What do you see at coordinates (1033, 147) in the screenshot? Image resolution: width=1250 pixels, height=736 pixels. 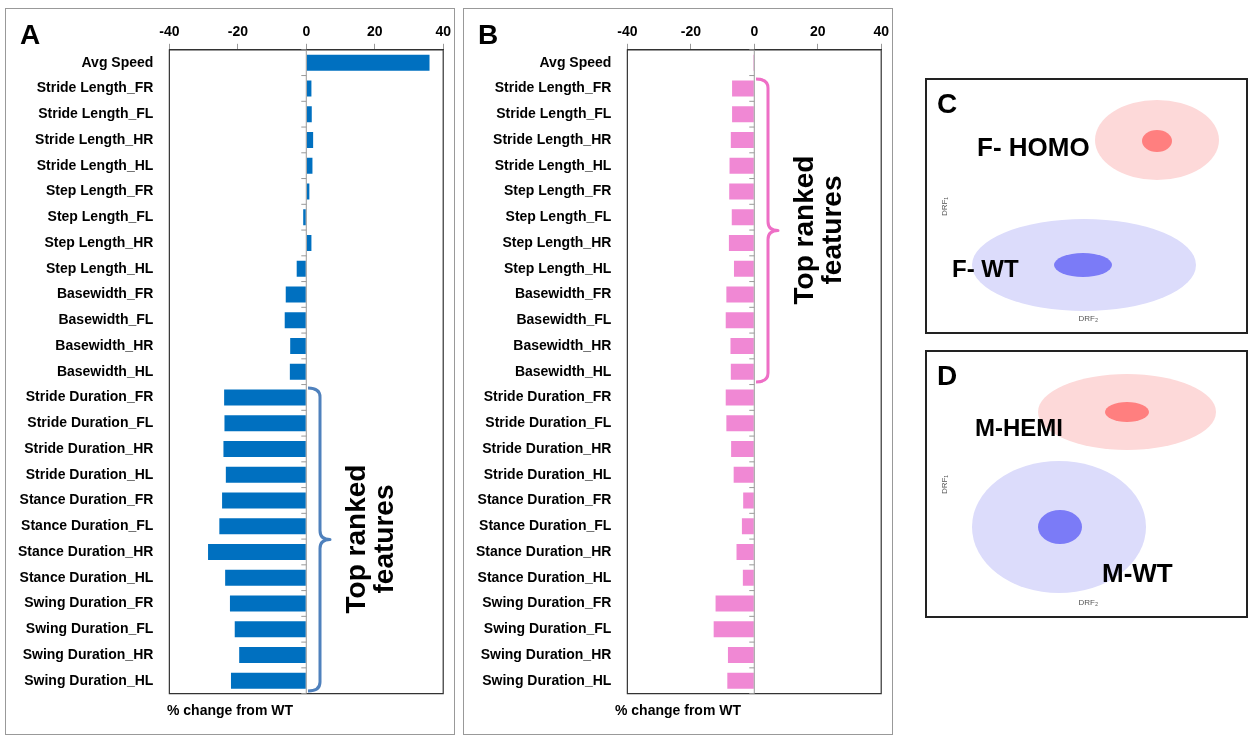 I see `text: F- HOMO` at bounding box center [1033, 147].